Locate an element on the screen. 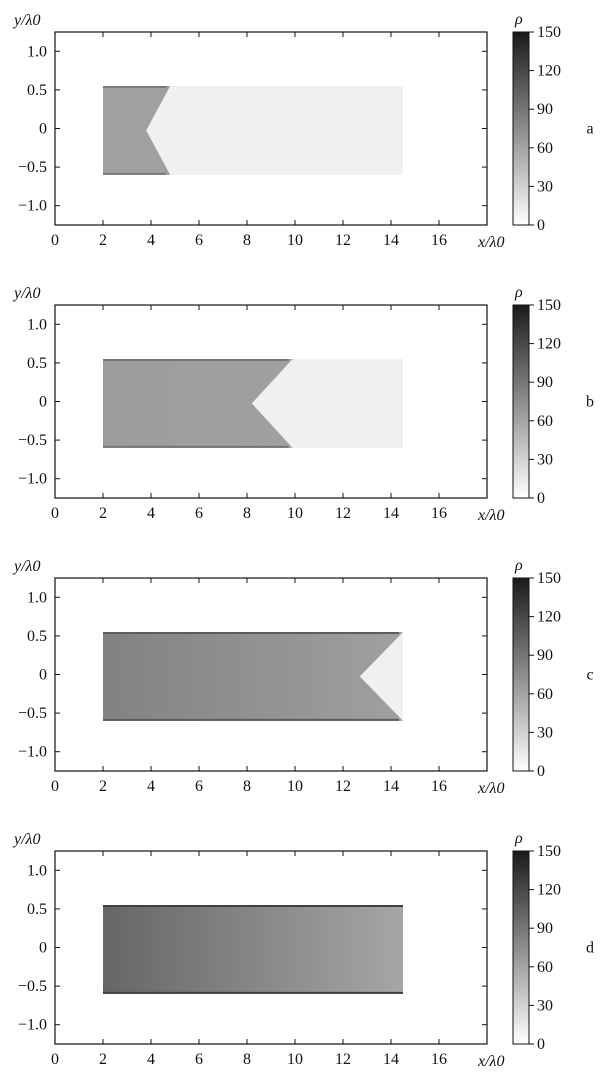  panel-letter: c is located at coordinates (589, 675).